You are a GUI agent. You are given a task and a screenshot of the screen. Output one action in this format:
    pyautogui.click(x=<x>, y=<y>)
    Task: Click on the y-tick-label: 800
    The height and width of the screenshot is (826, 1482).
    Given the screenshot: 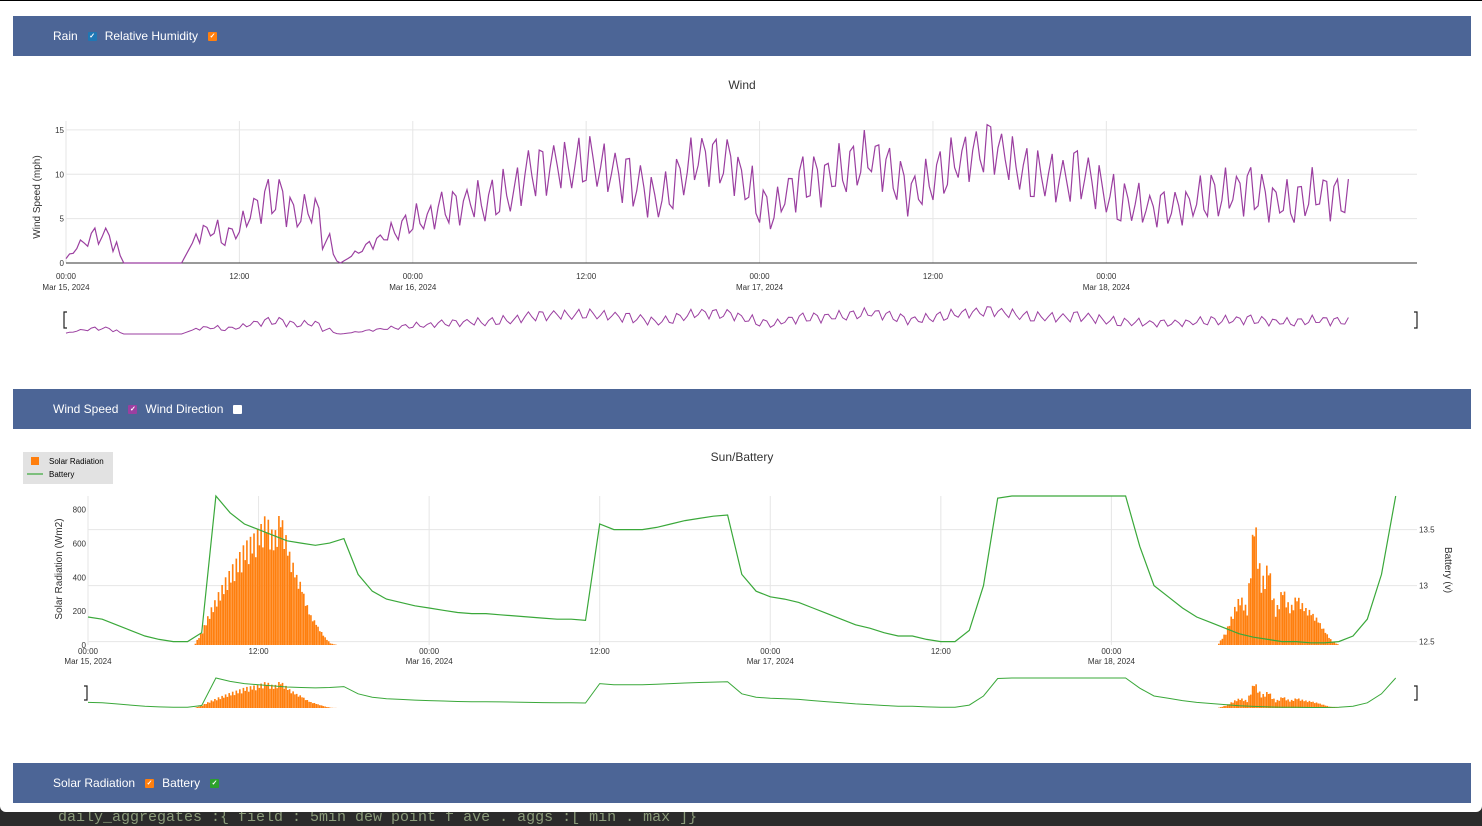 What is the action you would take?
    pyautogui.click(x=80, y=510)
    